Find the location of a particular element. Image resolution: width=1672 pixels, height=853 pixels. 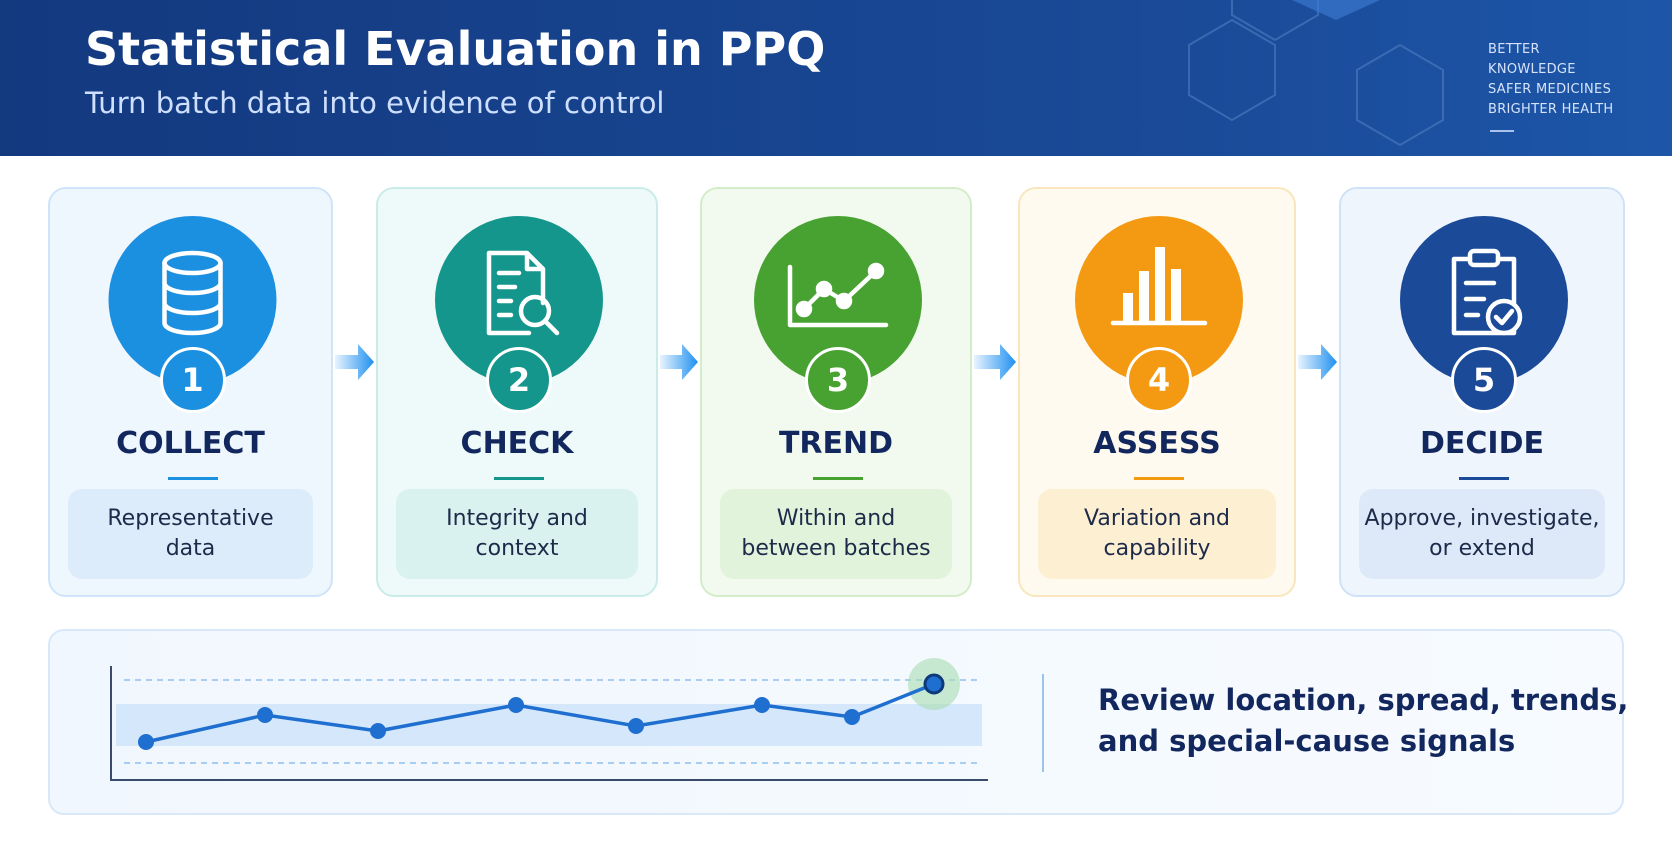

title: Statistical Evaluation in PPQ is located at coordinates (455, 49).